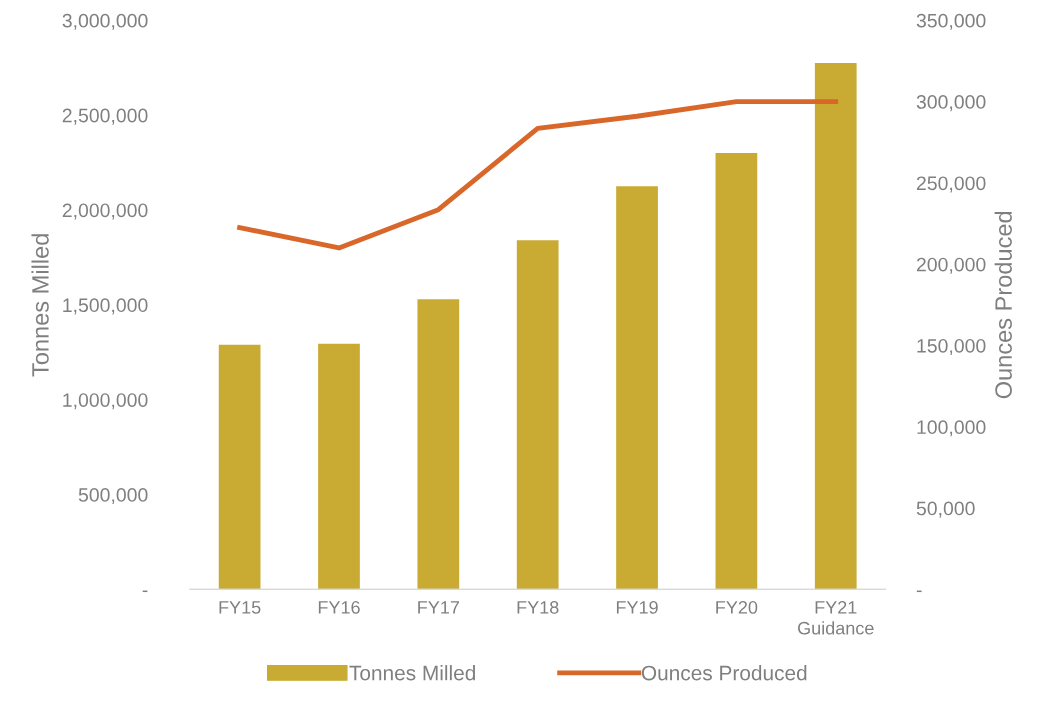 This screenshot has height=725, width=1038. I want to click on y2-tick-label: 200,000, so click(951, 265).